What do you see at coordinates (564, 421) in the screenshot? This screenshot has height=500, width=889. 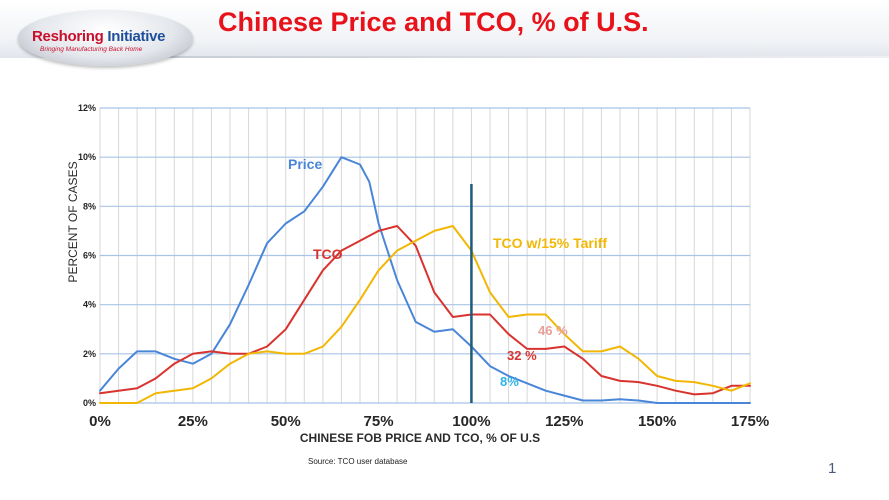 I see `x-tick-label: 125%` at bounding box center [564, 421].